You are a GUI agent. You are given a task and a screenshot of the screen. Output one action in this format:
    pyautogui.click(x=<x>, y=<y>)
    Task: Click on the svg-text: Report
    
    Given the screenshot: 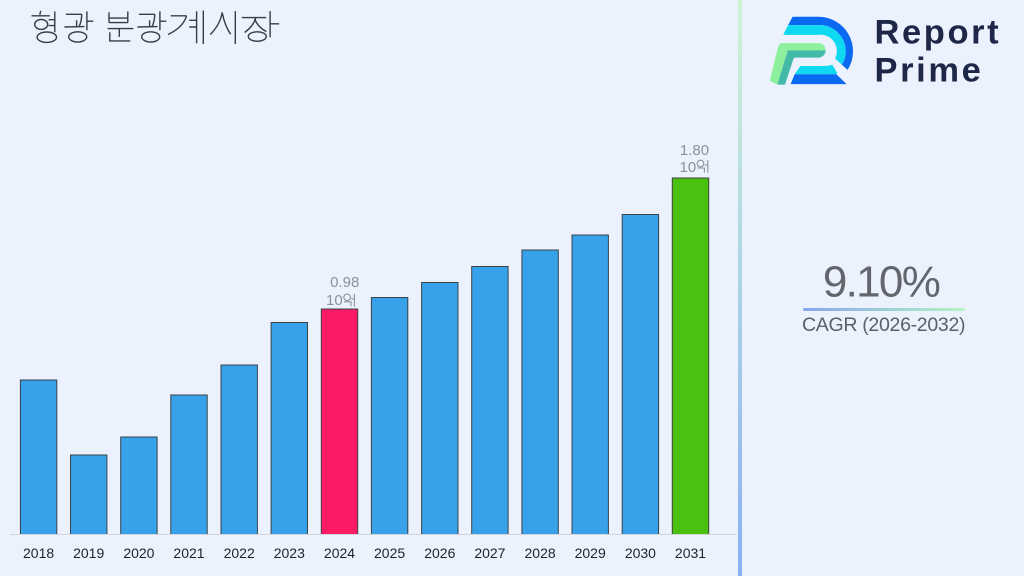 What is the action you would take?
    pyautogui.click(x=938, y=32)
    